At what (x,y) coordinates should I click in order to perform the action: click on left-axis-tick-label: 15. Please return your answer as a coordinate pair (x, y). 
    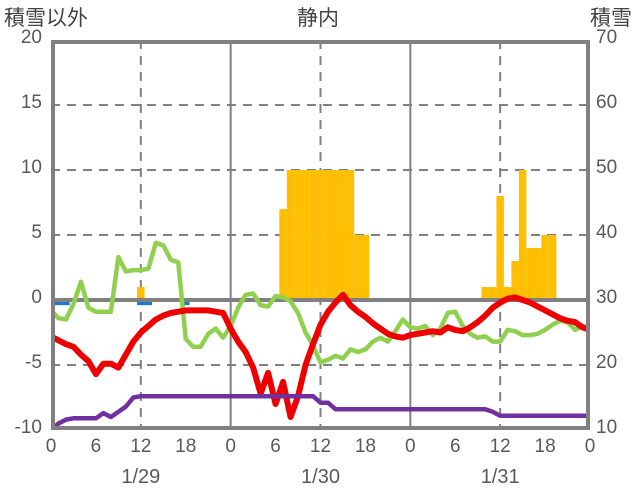
    Looking at the image, I should click on (31, 102).